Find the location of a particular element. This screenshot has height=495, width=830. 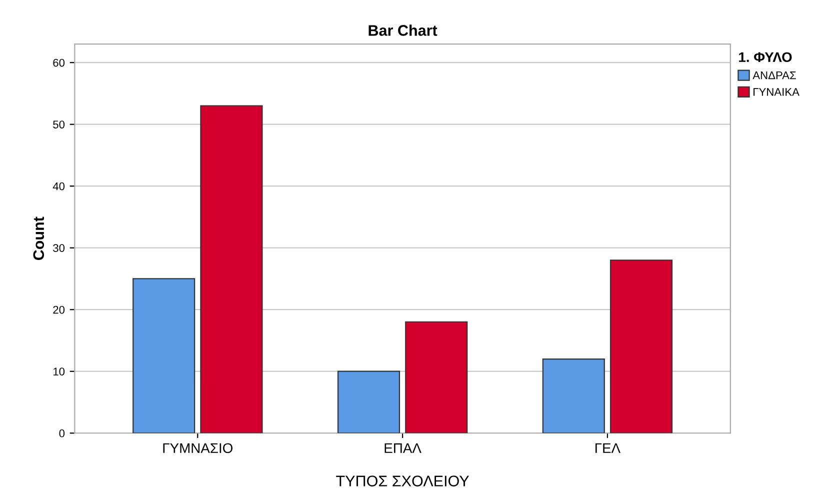

y-tick-label: 60 is located at coordinates (59, 62).